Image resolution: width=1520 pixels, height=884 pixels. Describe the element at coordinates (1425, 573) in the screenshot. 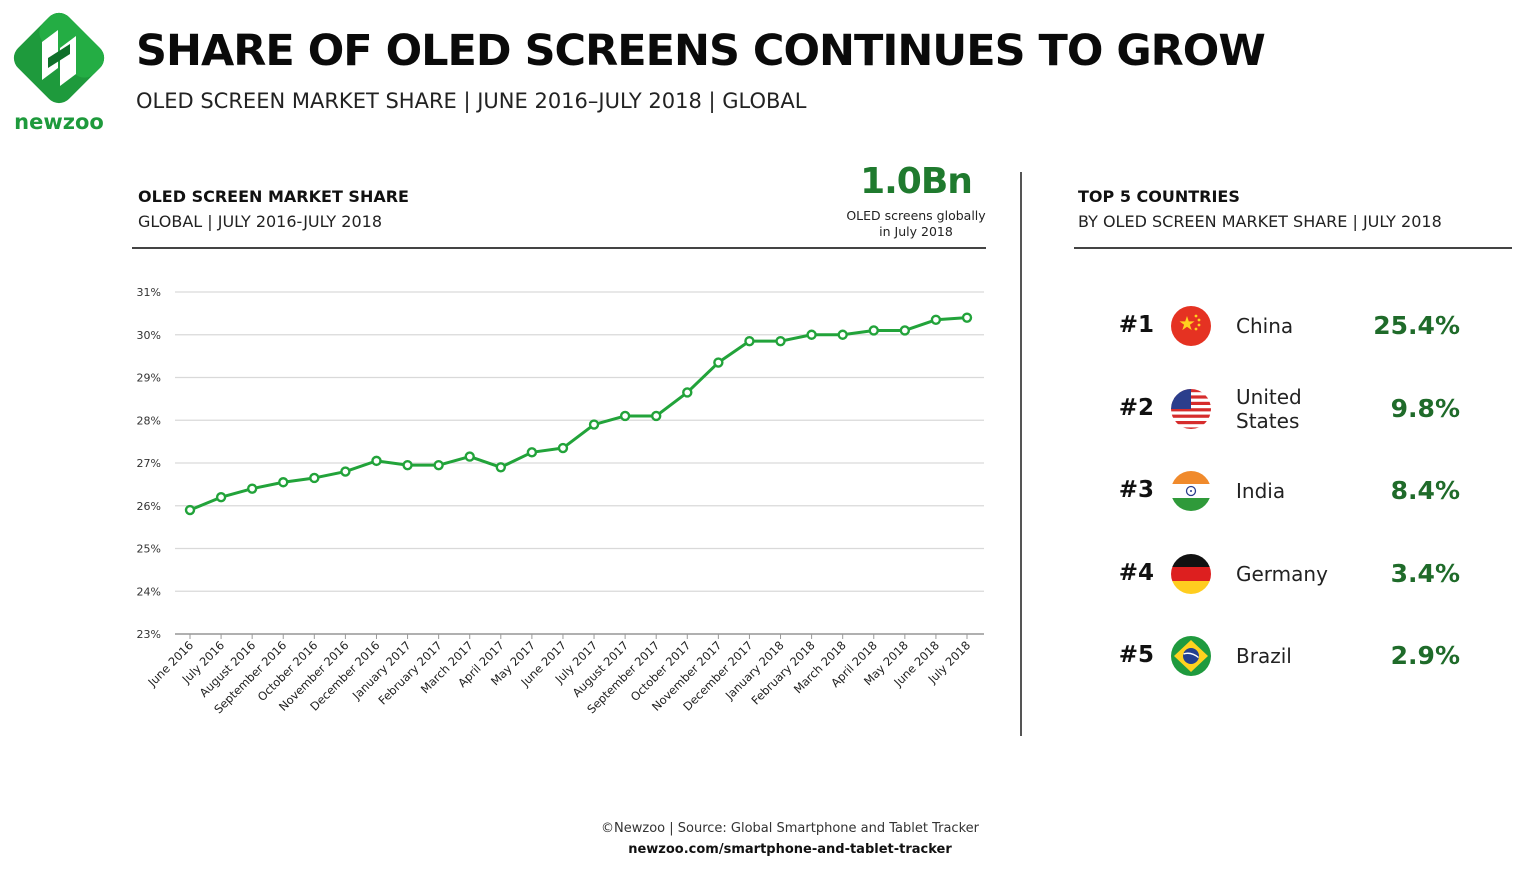

I see `country-share: 3.4%` at that location.